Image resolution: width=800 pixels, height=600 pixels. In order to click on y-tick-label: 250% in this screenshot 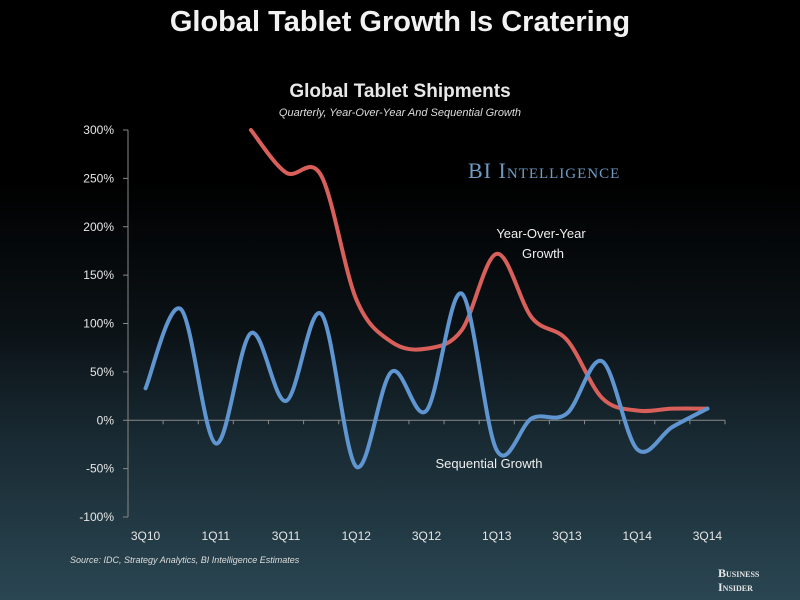, I will do `click(98, 178)`.